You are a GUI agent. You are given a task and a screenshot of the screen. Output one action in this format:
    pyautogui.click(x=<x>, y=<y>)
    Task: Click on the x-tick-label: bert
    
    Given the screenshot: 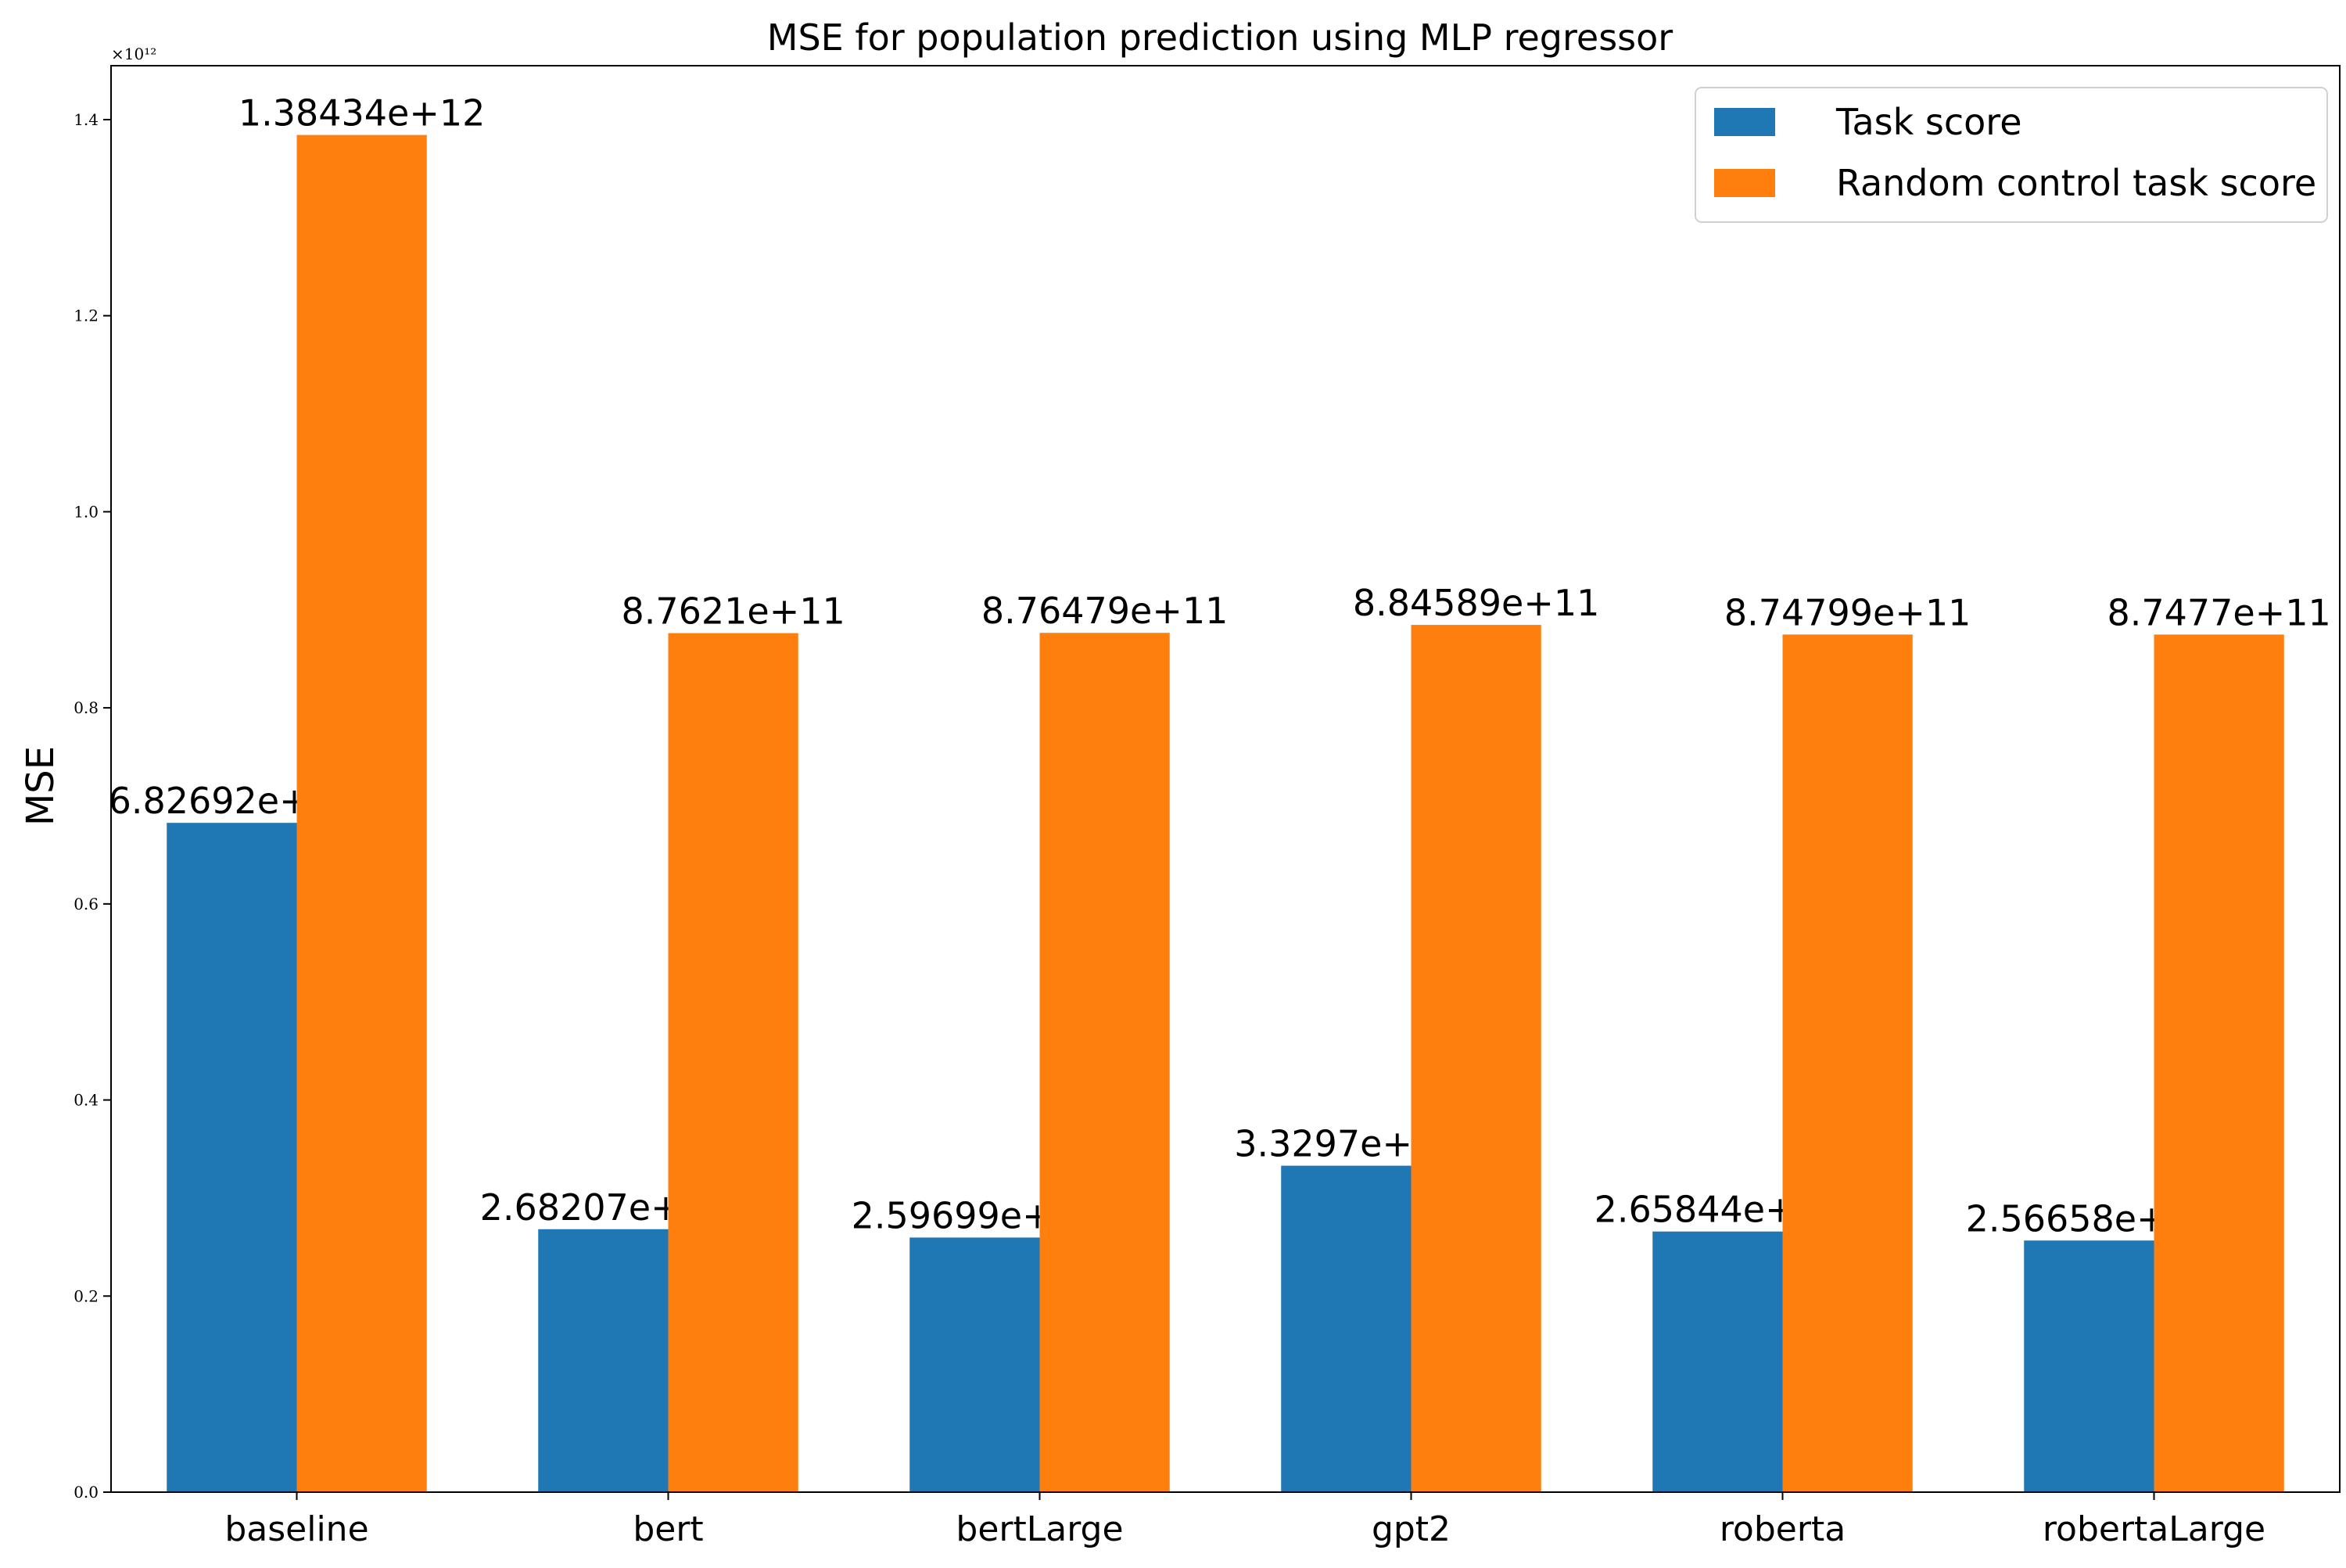 What is the action you would take?
    pyautogui.click(x=668, y=1529)
    